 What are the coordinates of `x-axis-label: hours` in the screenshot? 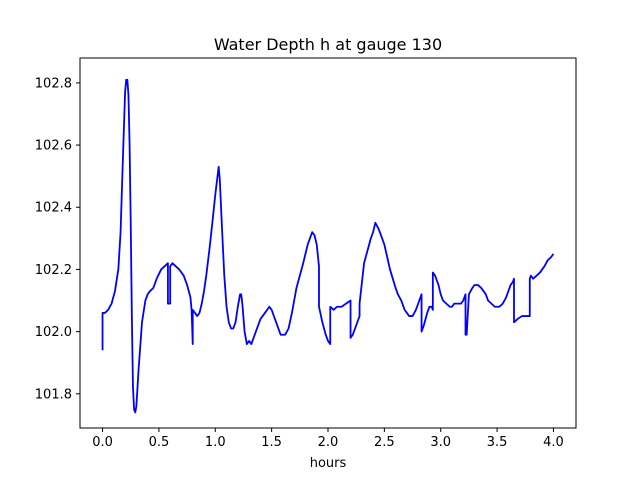 It's located at (328, 463).